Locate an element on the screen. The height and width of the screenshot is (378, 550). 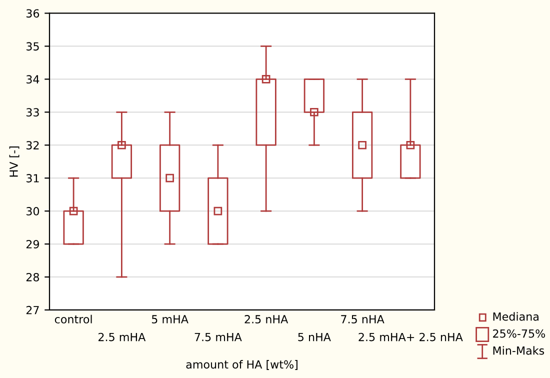
y-axis-title: HV [-] is located at coordinates (14, 161).